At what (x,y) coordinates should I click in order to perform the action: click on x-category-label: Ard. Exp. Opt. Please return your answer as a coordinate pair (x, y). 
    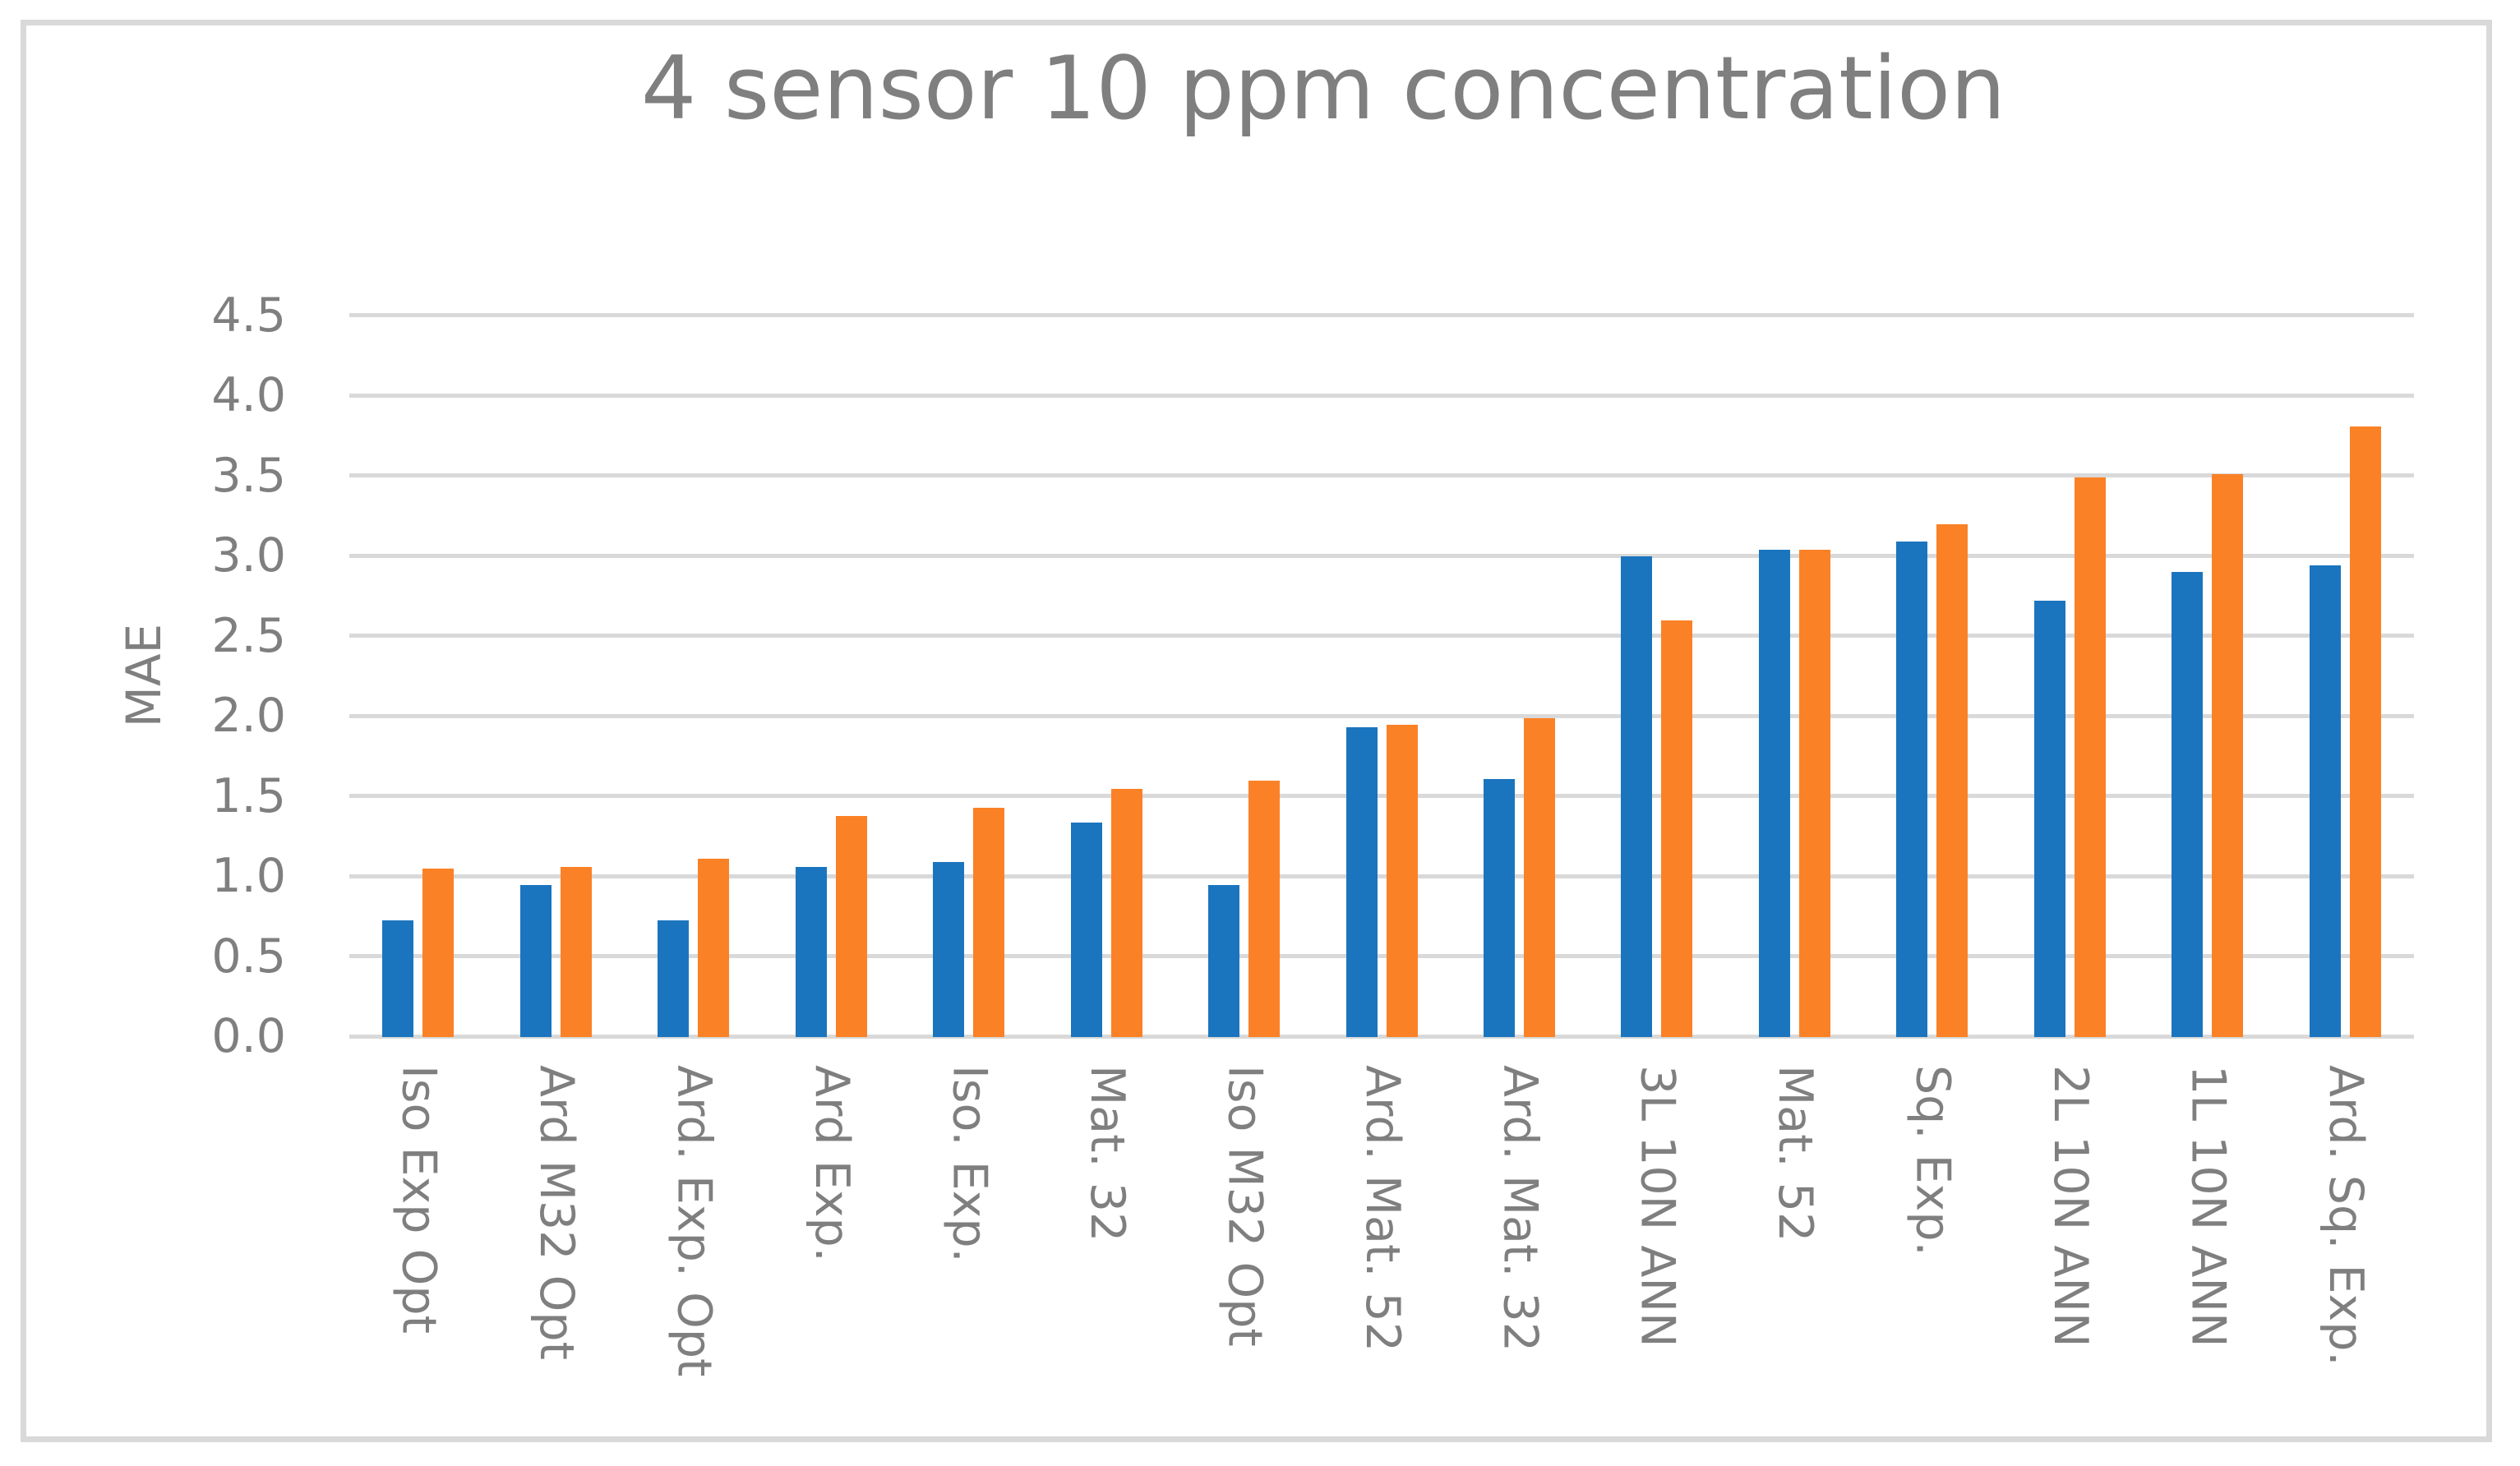
    Looking at the image, I should click on (694, 1221).